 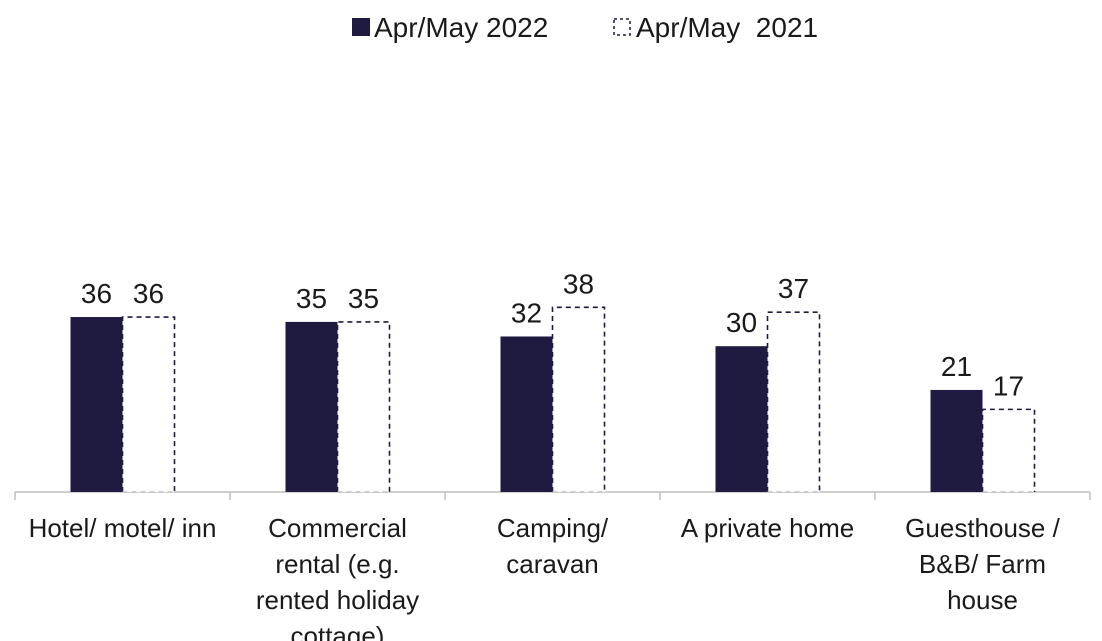 I want to click on bar-apr-may-2022-guesthouse-b-b-farm-house, so click(x=956, y=440).